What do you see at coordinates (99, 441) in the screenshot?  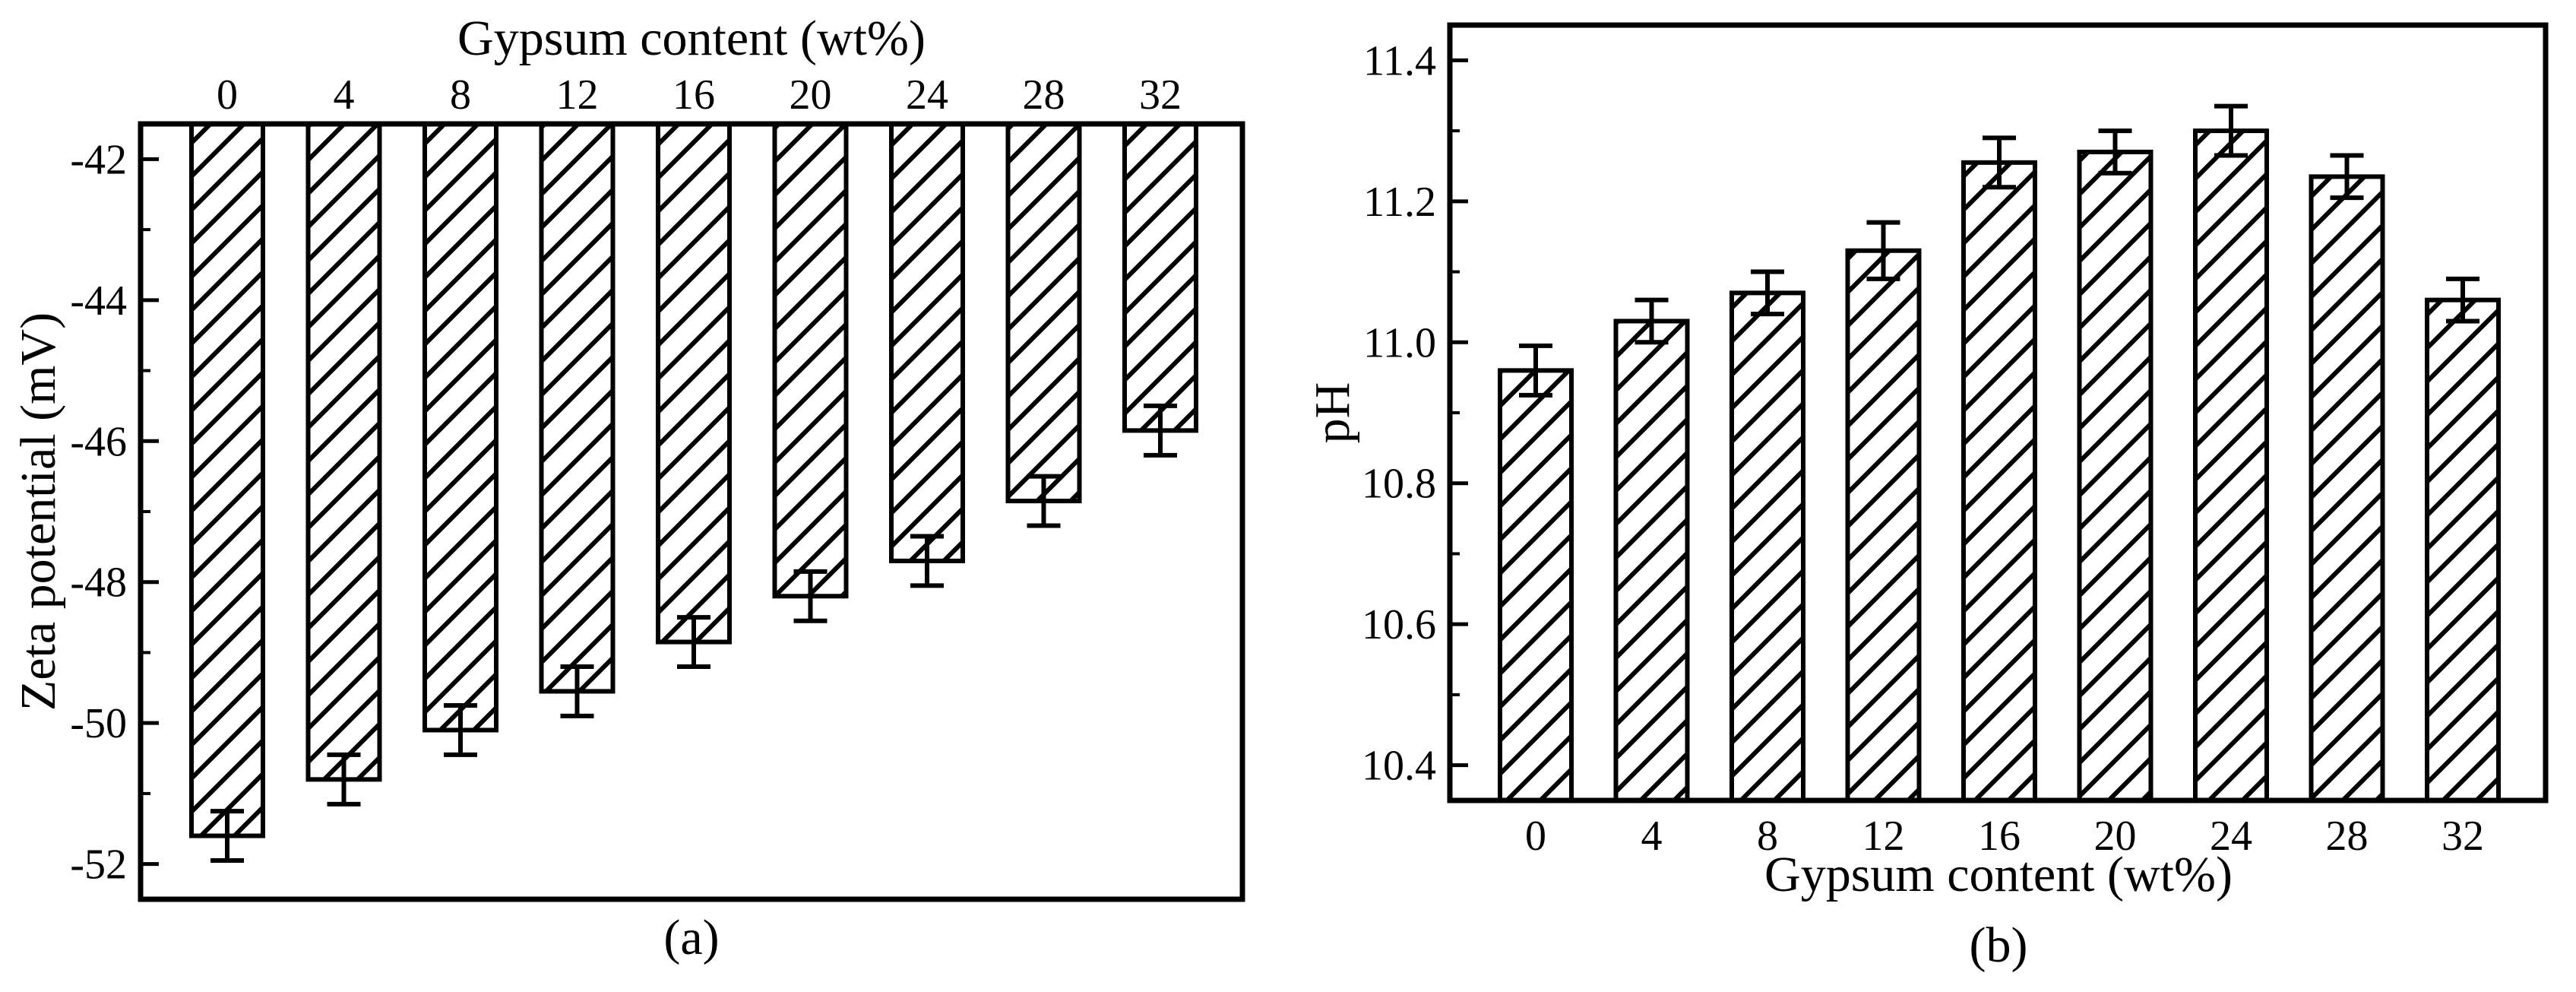 I see `y-tick-label: -46` at bounding box center [99, 441].